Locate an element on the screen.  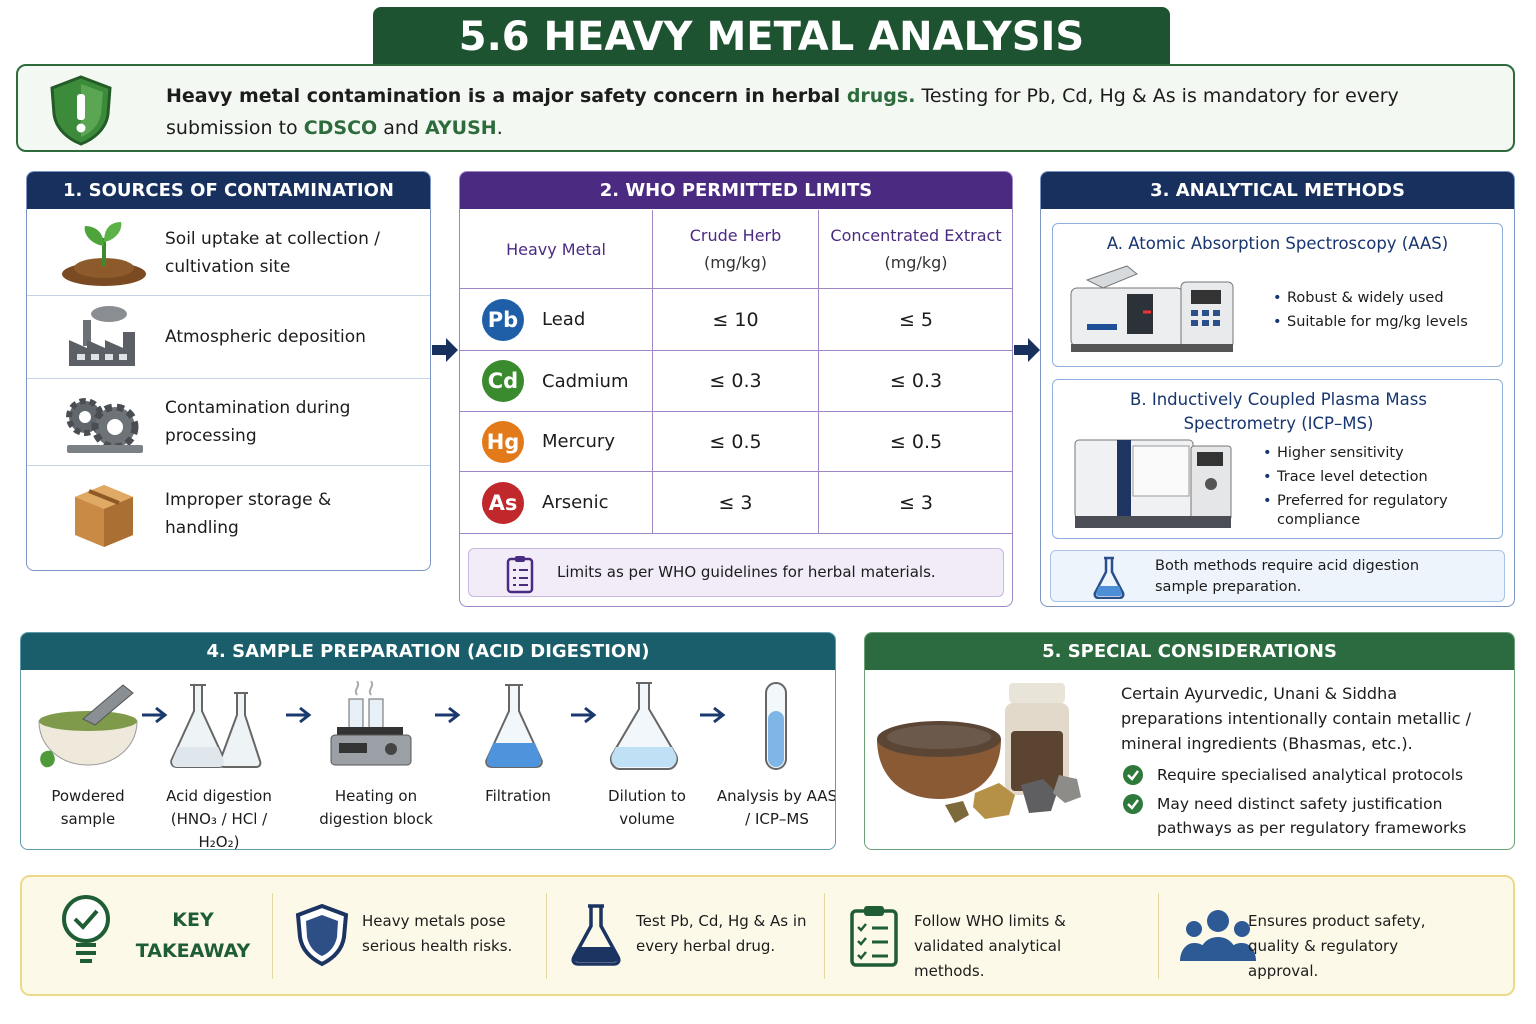
step-label: Heating on digestion block is located at coordinates (376, 807).